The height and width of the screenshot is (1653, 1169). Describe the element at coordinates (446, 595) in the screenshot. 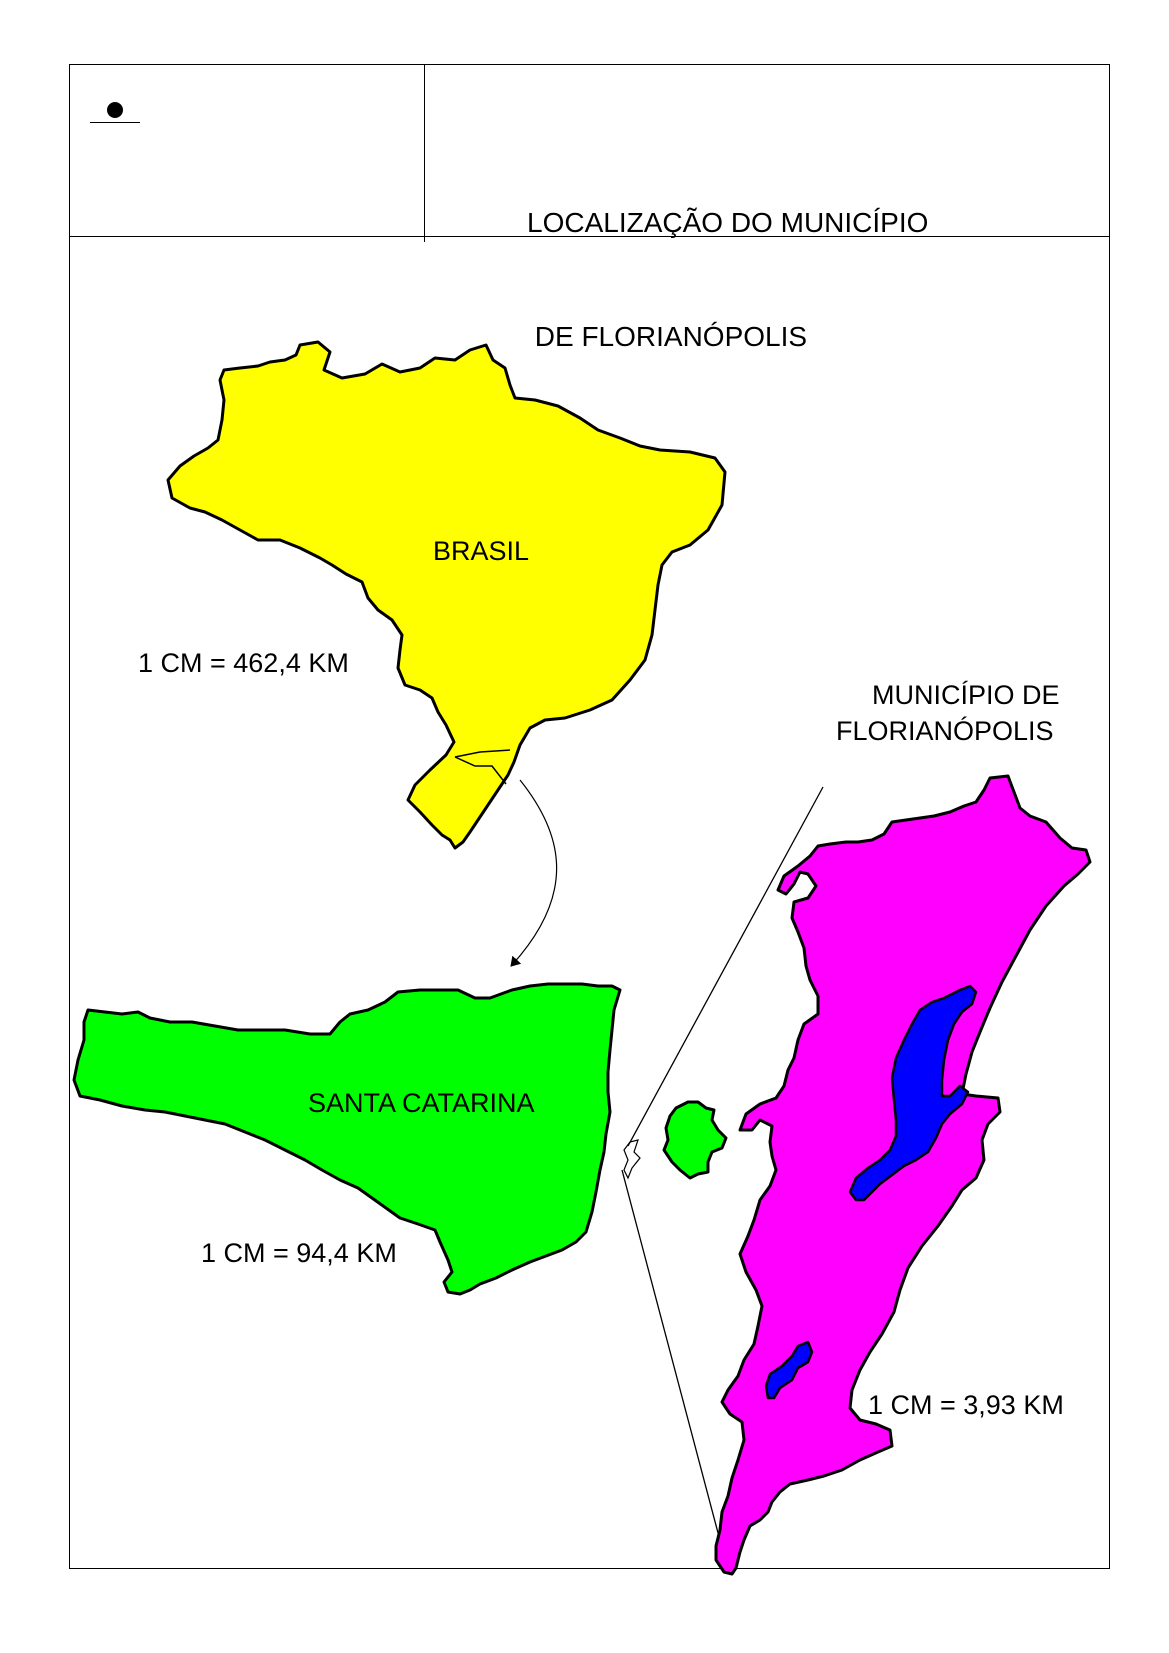

I see `brasil-shape` at that location.